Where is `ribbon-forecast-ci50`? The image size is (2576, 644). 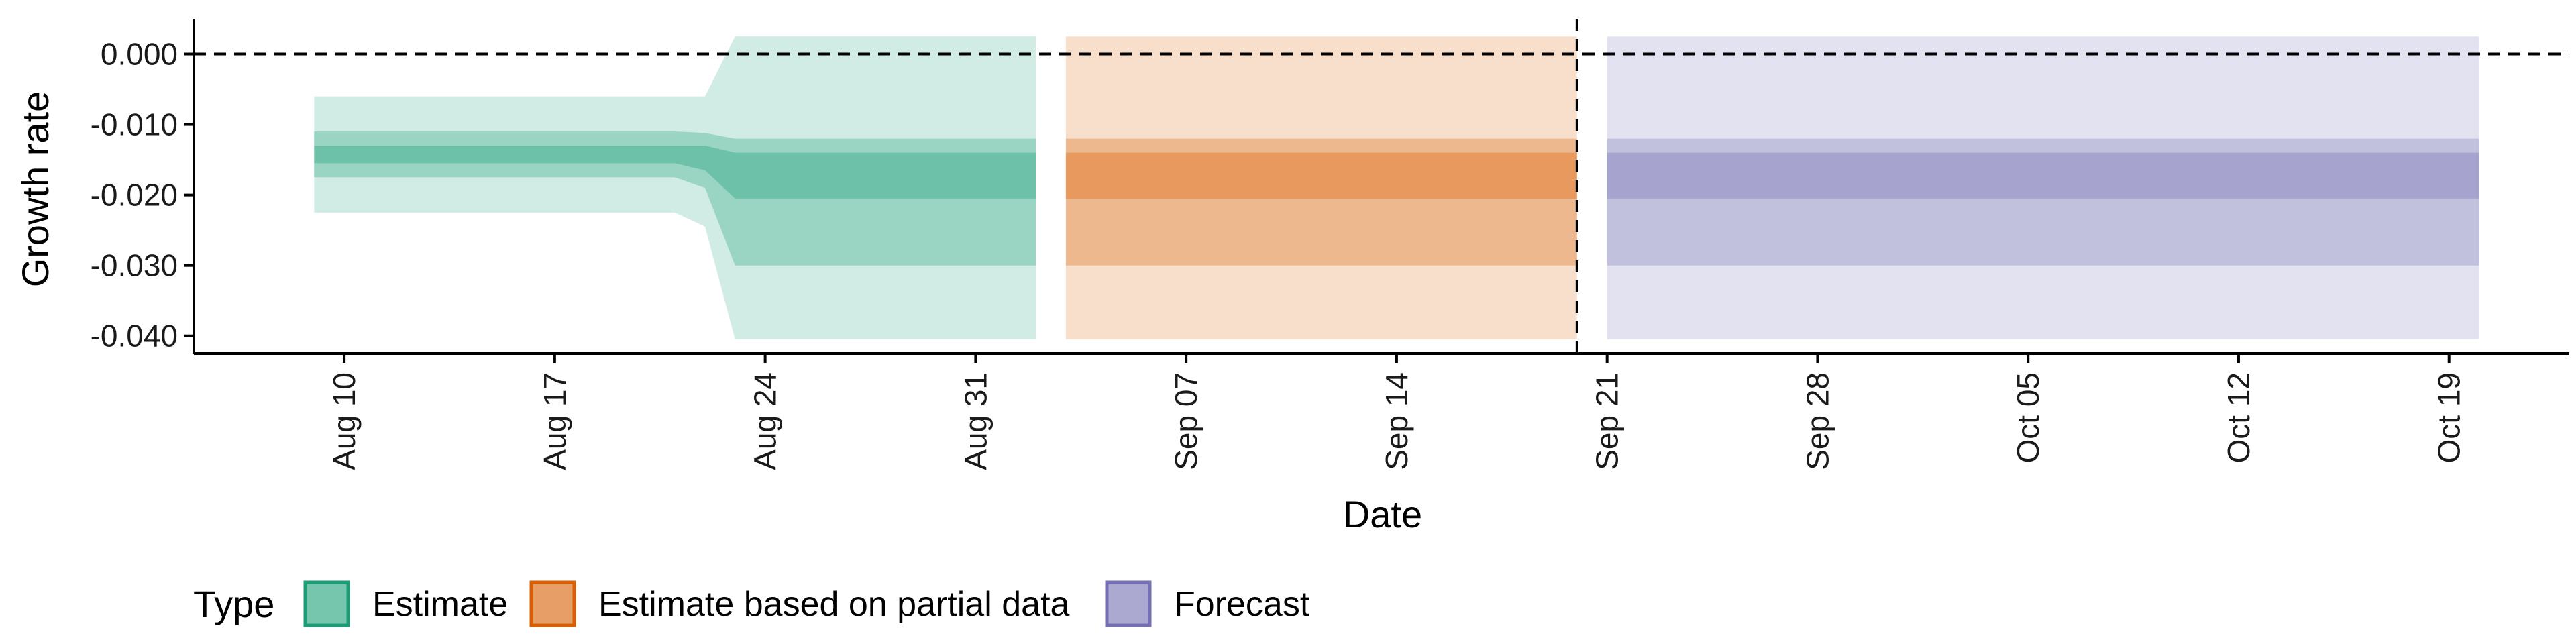
ribbon-forecast-ci50 is located at coordinates (2043, 202).